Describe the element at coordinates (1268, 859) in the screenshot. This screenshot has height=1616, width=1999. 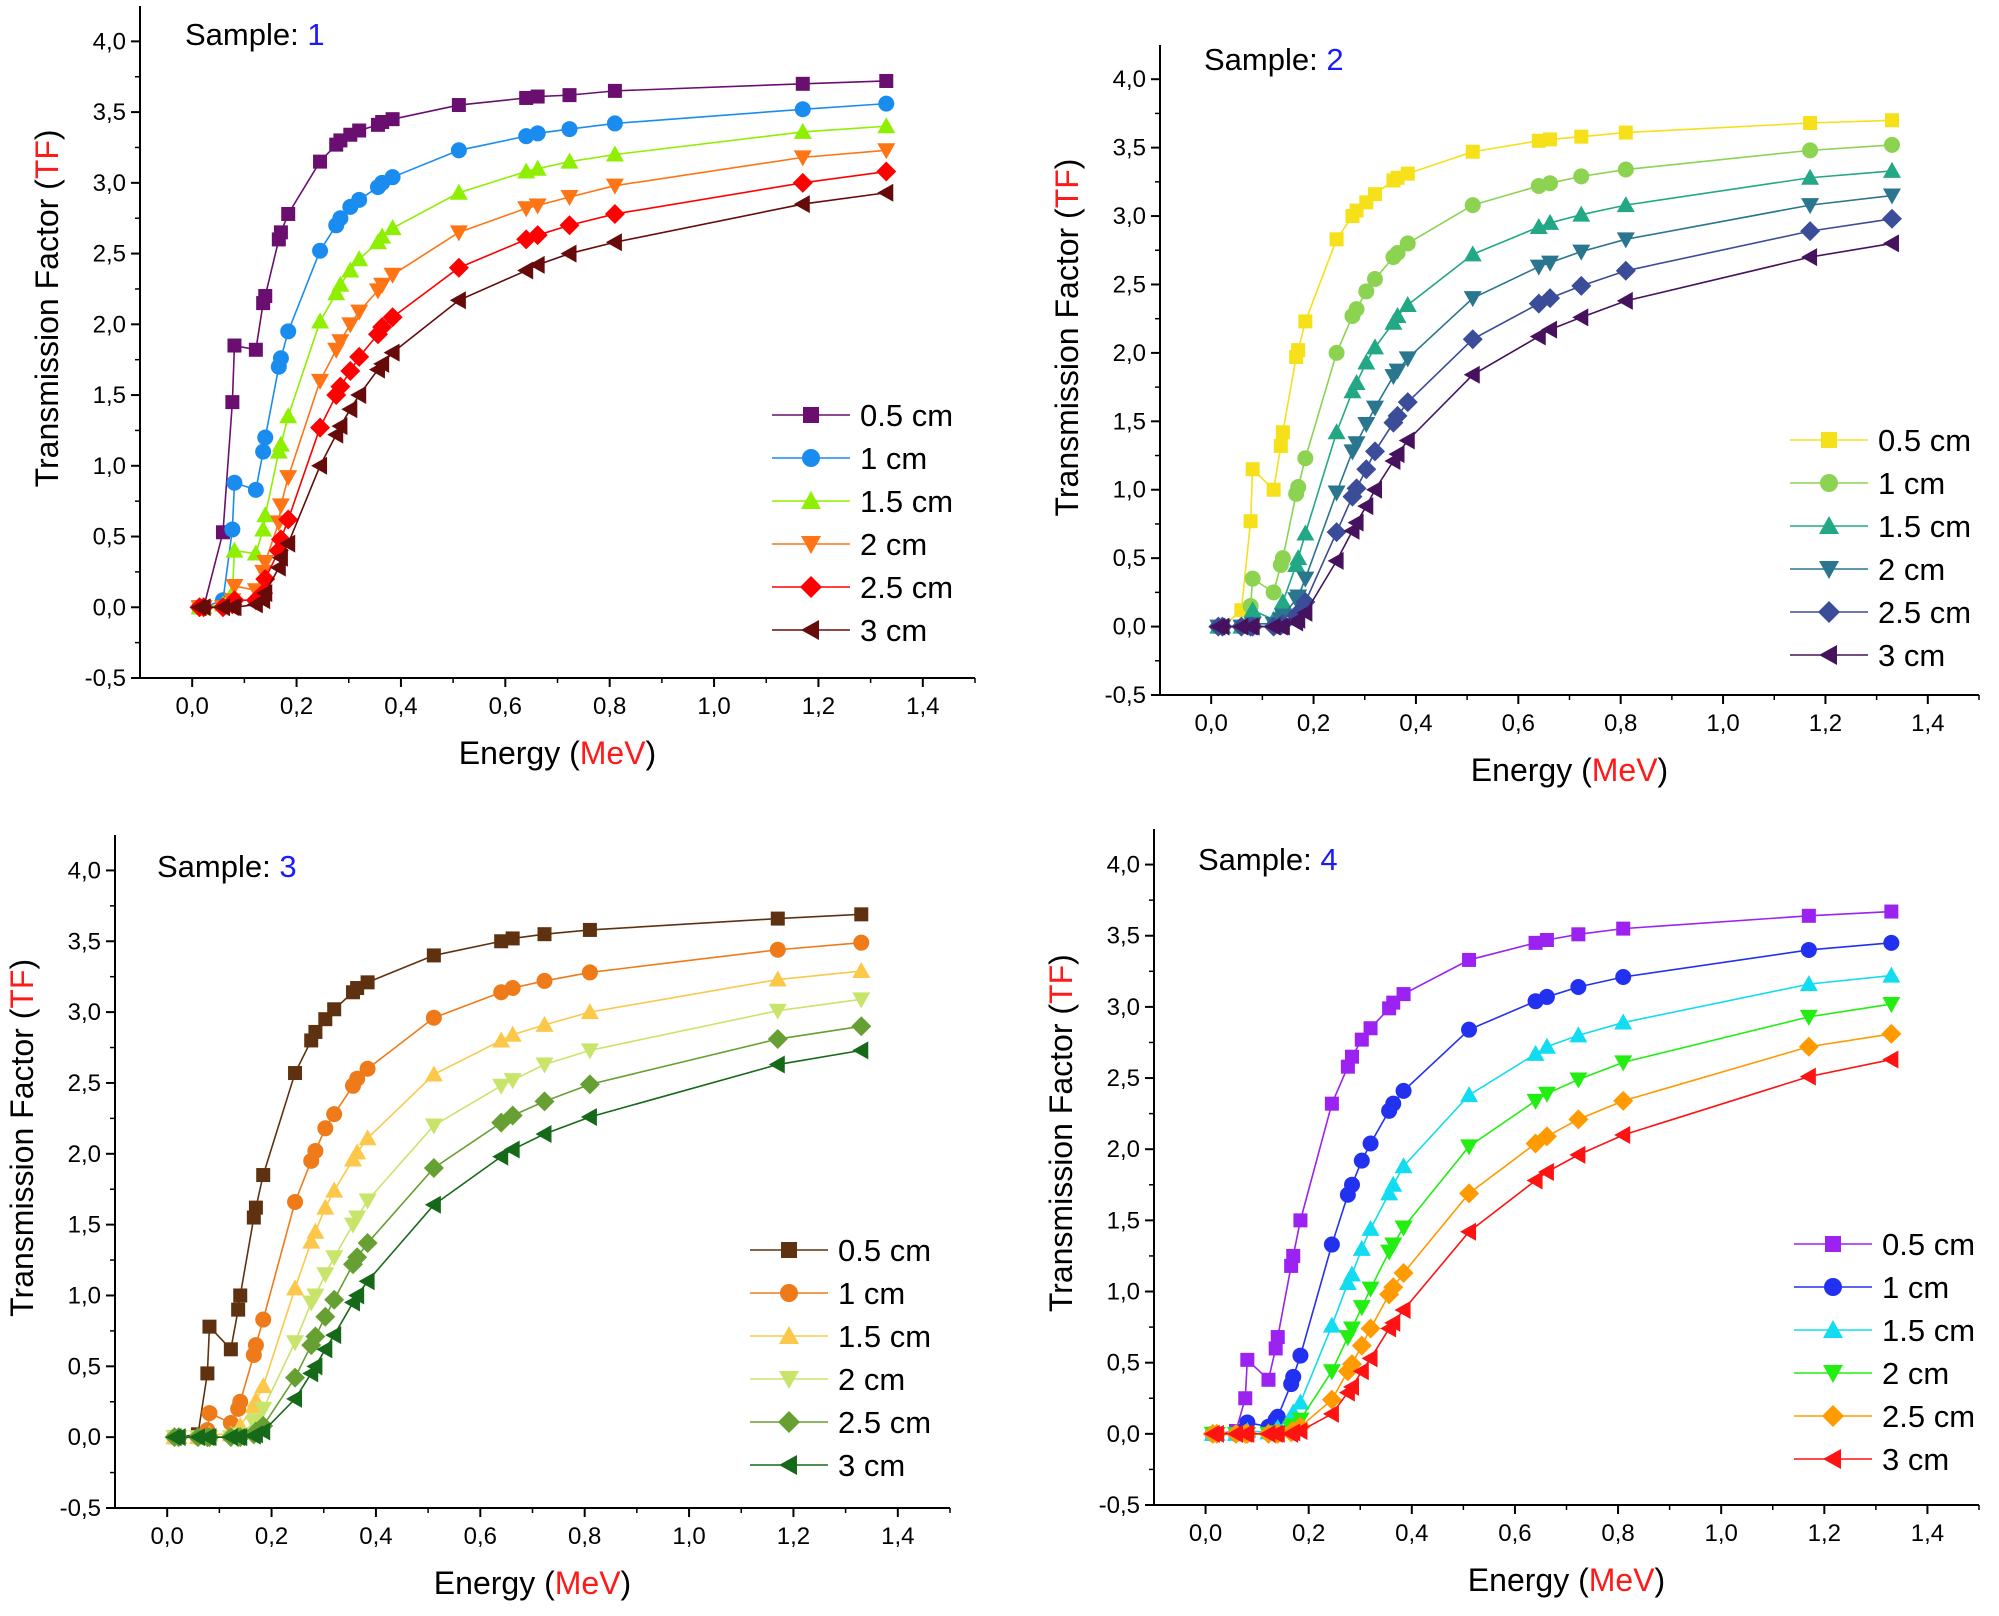
I see `panel-title: Sample: 4` at that location.